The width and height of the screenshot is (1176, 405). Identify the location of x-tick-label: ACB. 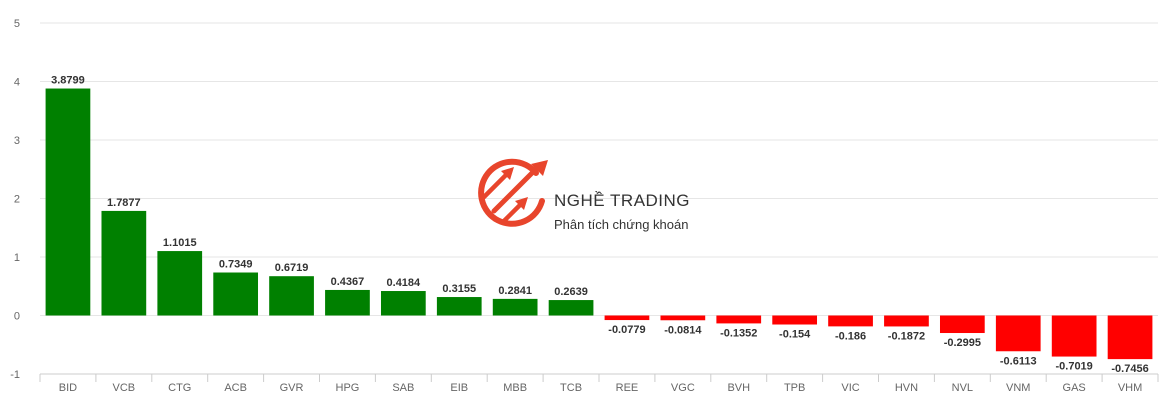
(235, 388).